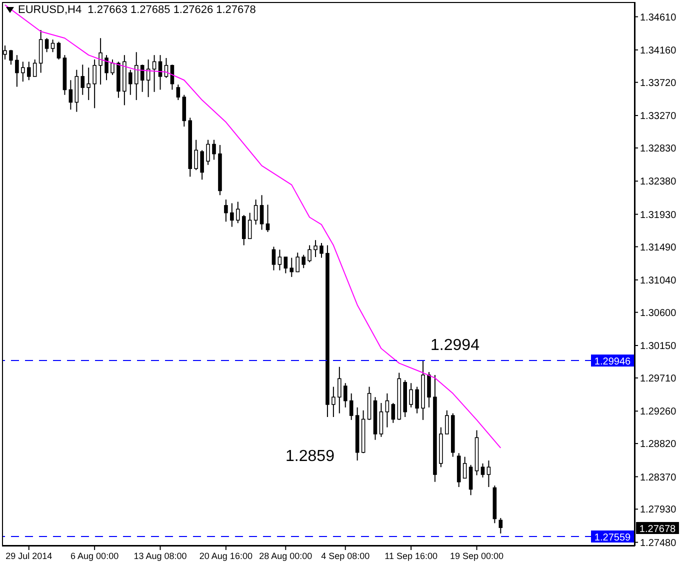 Image resolution: width=680 pixels, height=566 pixels. Describe the element at coordinates (137, 10) in the screenshot. I see `chart-title: EURUSD,H4 1.27663 1.27685 1.27626 1.27678` at that location.